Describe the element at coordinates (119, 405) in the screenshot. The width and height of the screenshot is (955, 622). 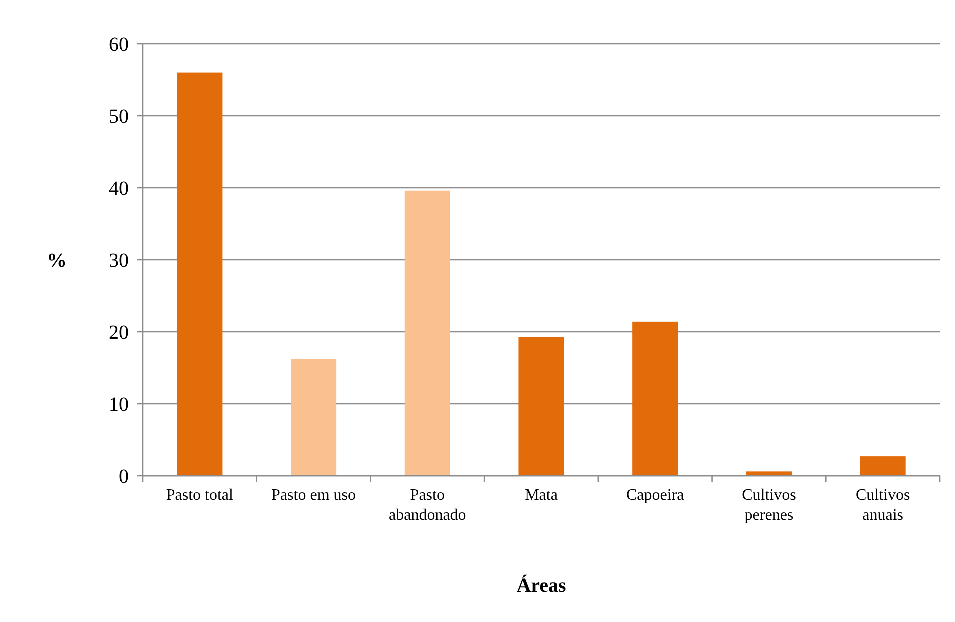
I see `y-tick-label: 10` at that location.